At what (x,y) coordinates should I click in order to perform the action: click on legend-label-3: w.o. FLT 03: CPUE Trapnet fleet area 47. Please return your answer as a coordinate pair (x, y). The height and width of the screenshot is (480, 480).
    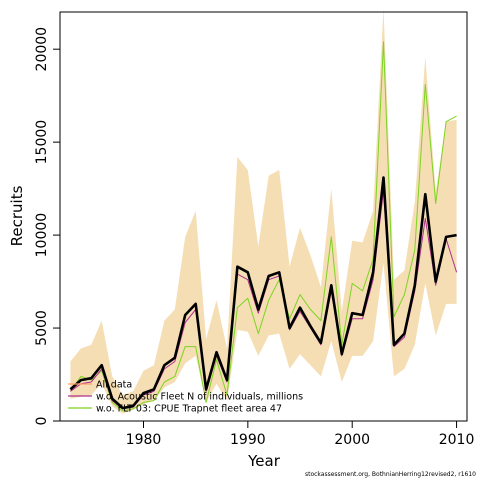
    Looking at the image, I should click on (189, 409).